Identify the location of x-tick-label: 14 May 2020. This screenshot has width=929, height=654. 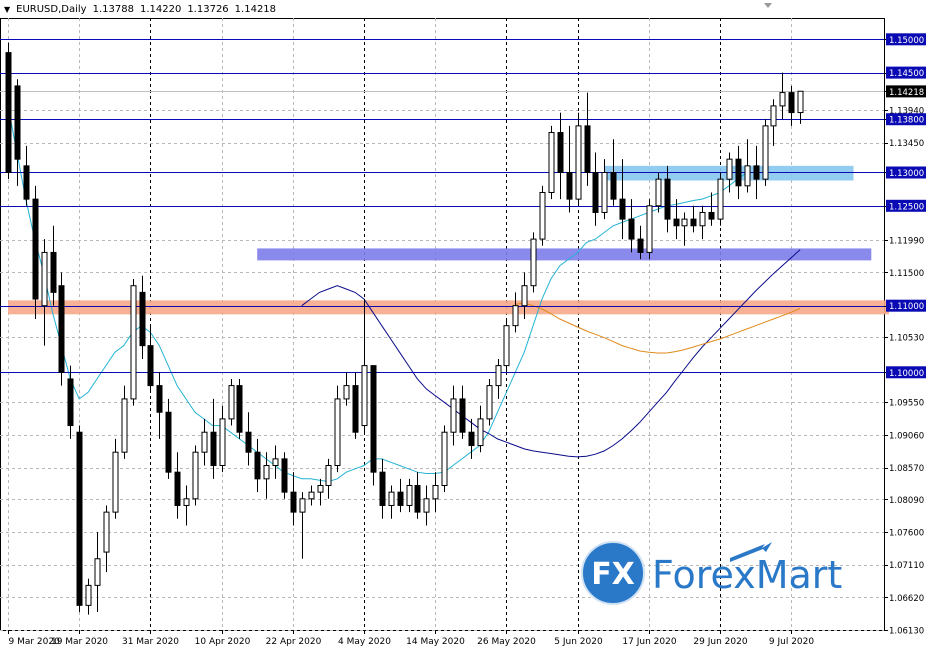
(435, 642).